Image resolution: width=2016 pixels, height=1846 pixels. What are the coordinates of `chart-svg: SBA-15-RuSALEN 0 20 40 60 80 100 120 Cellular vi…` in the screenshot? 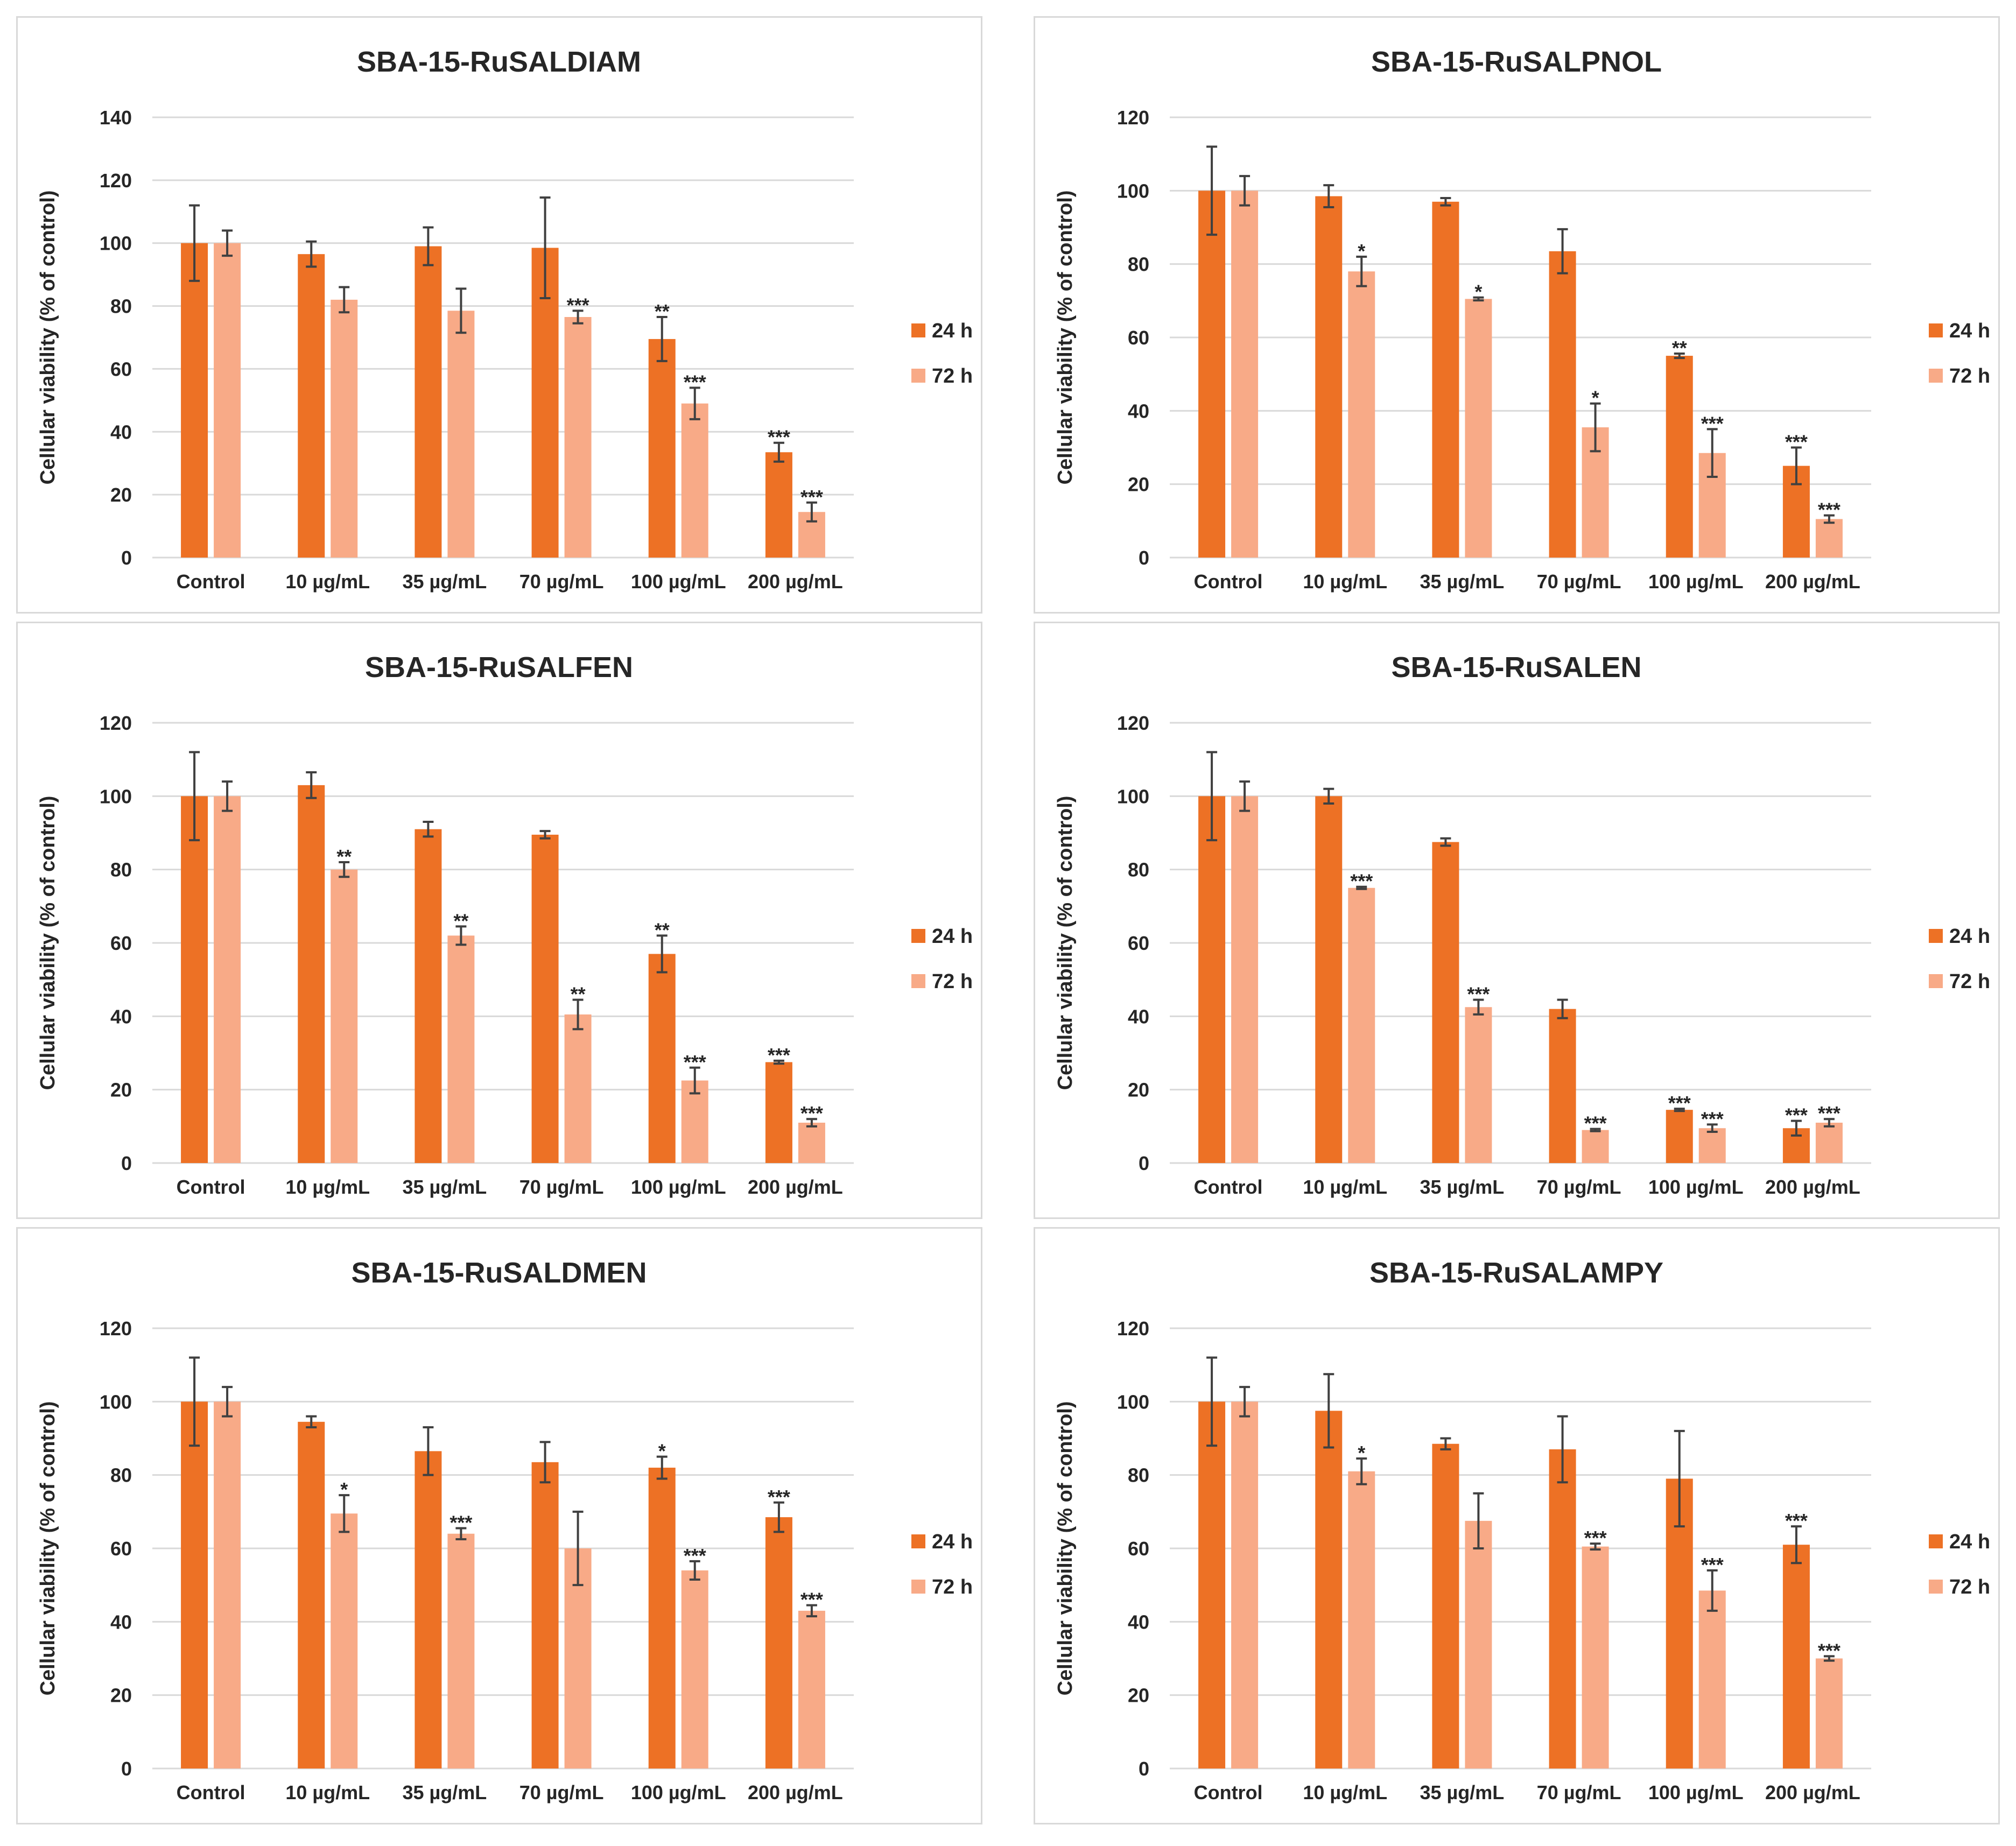 It's located at (1522, 925).